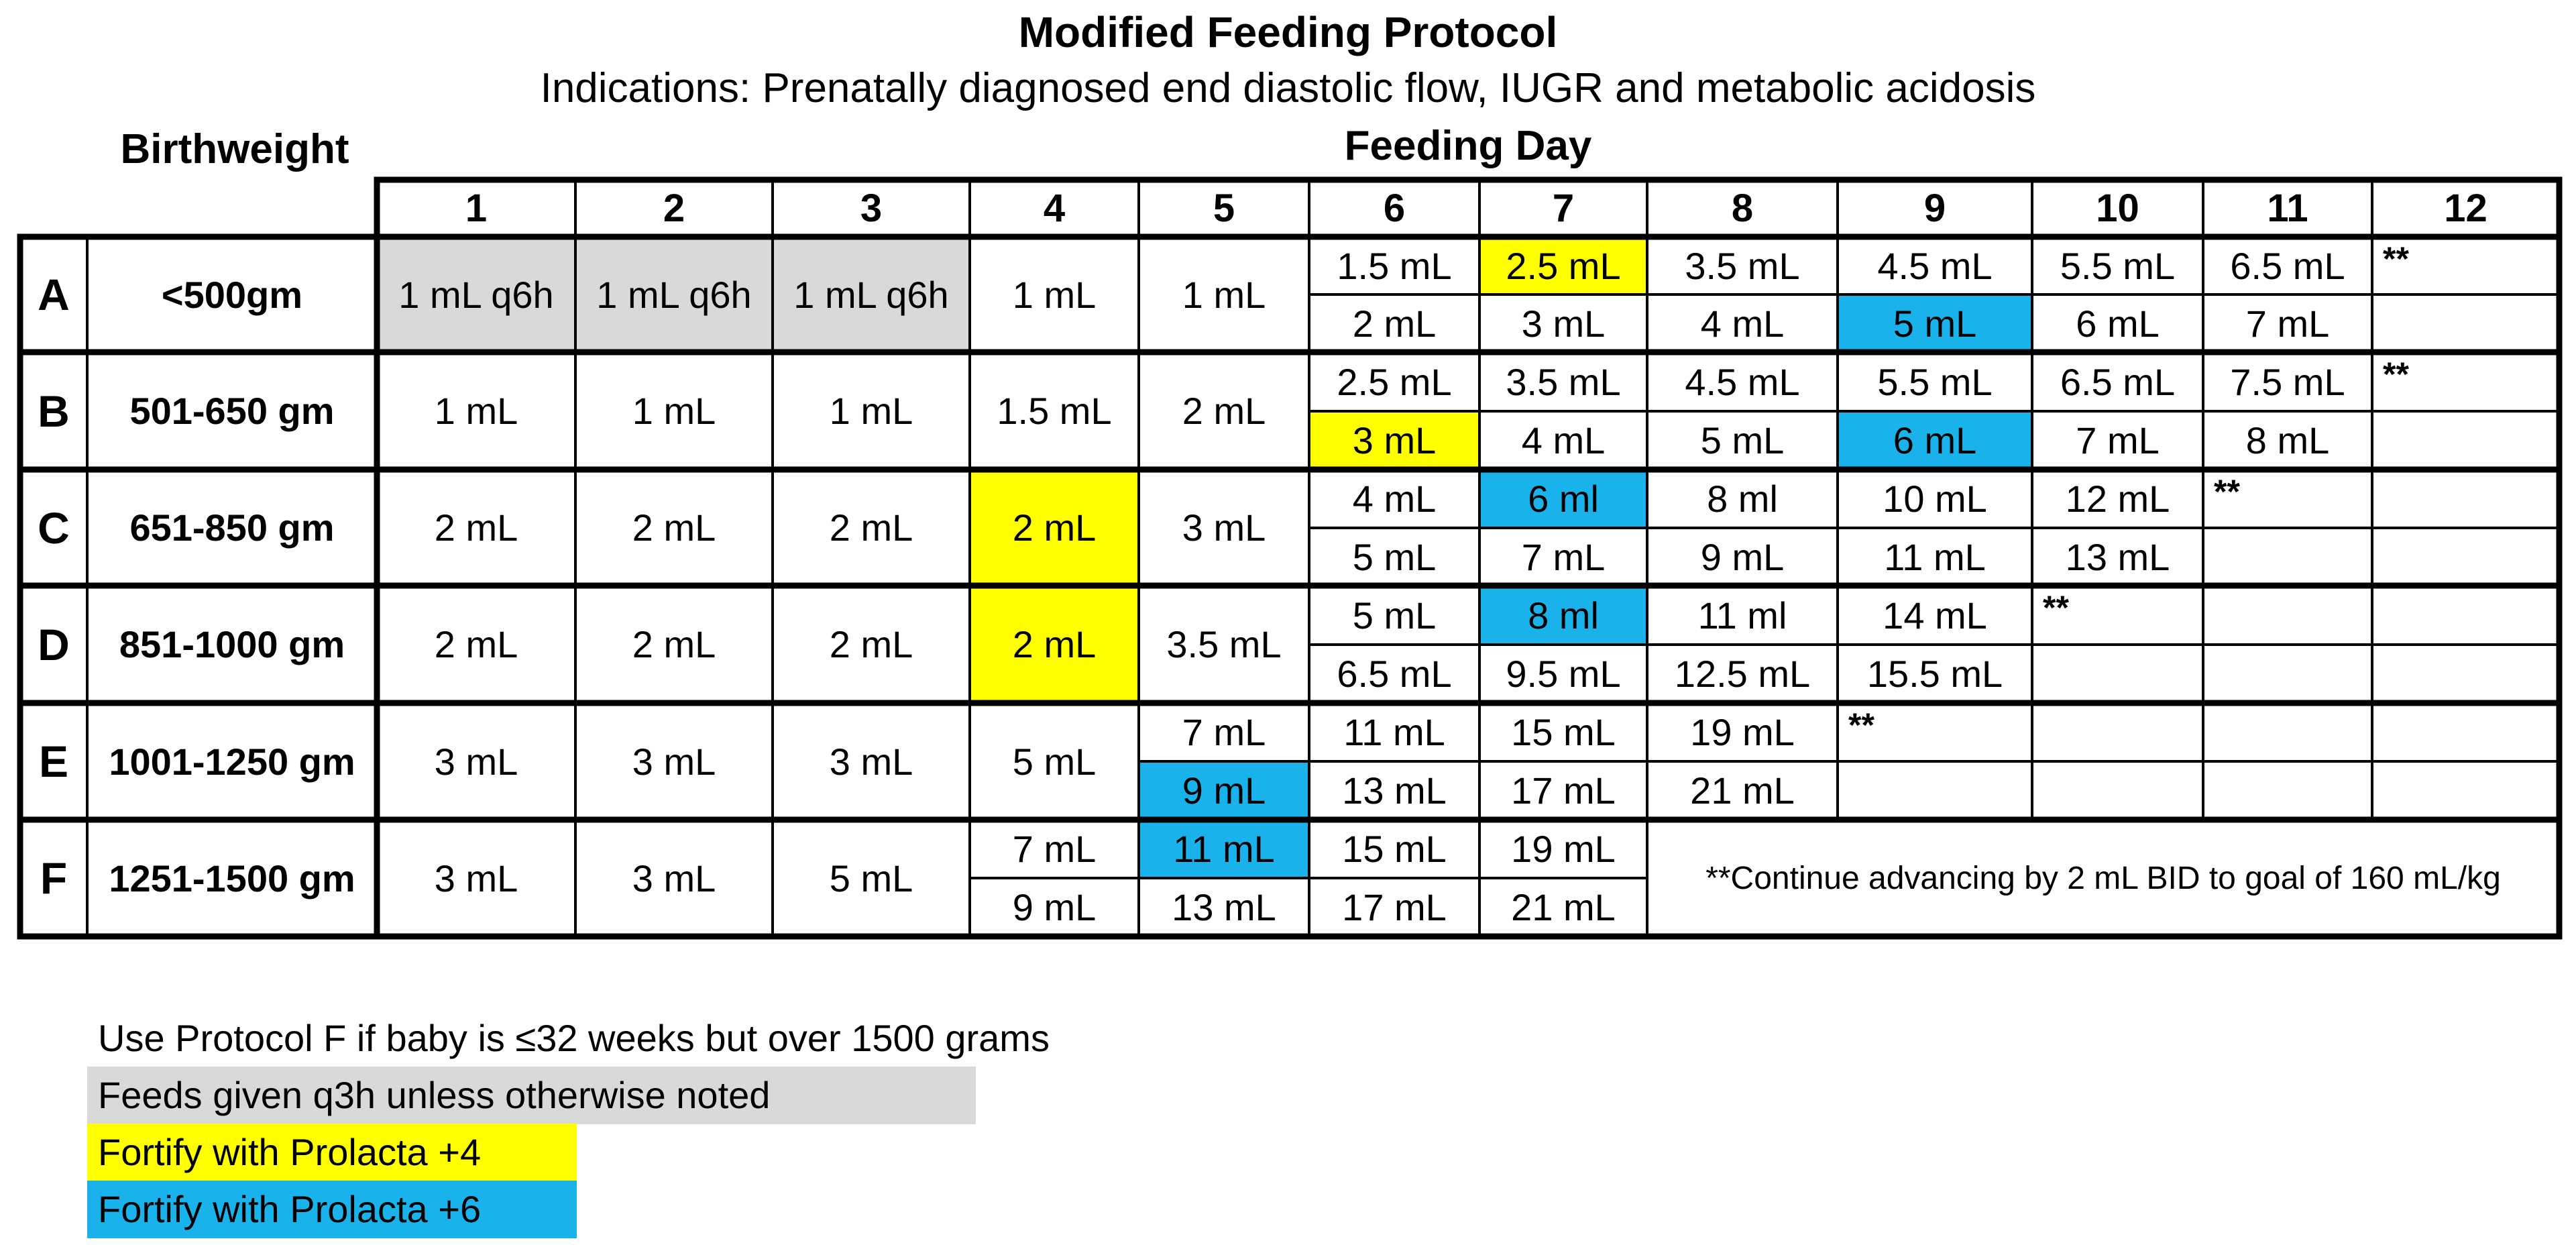 The height and width of the screenshot is (1249, 2576). I want to click on cell-A-day11-am: 6.5 mL, so click(2287, 265).